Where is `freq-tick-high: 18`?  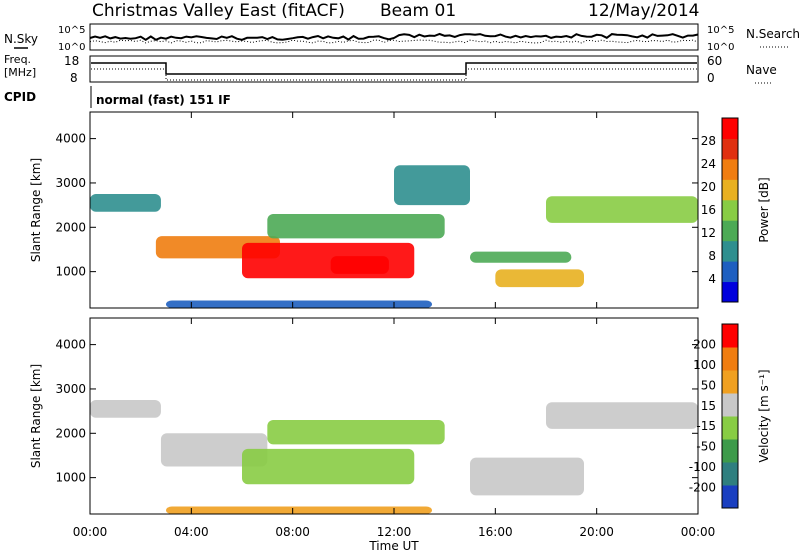
freq-tick-high: 18 is located at coordinates (71, 61).